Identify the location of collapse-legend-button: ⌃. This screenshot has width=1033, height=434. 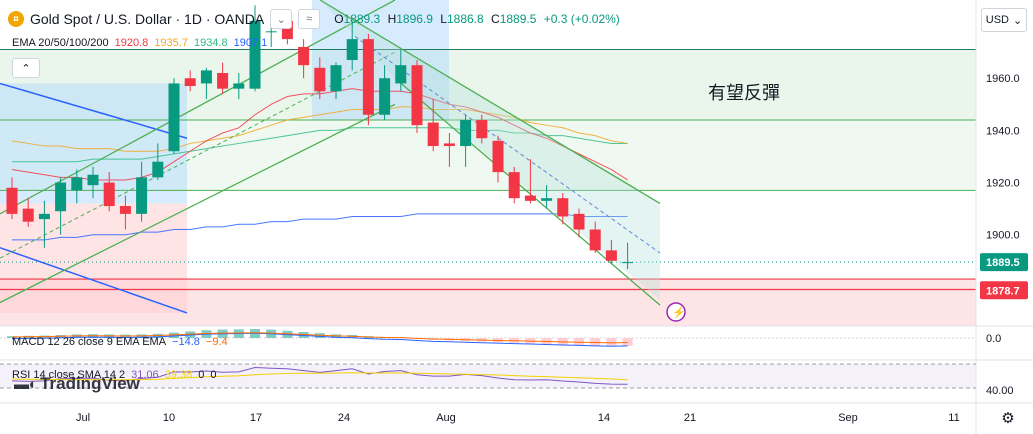
(26, 68).